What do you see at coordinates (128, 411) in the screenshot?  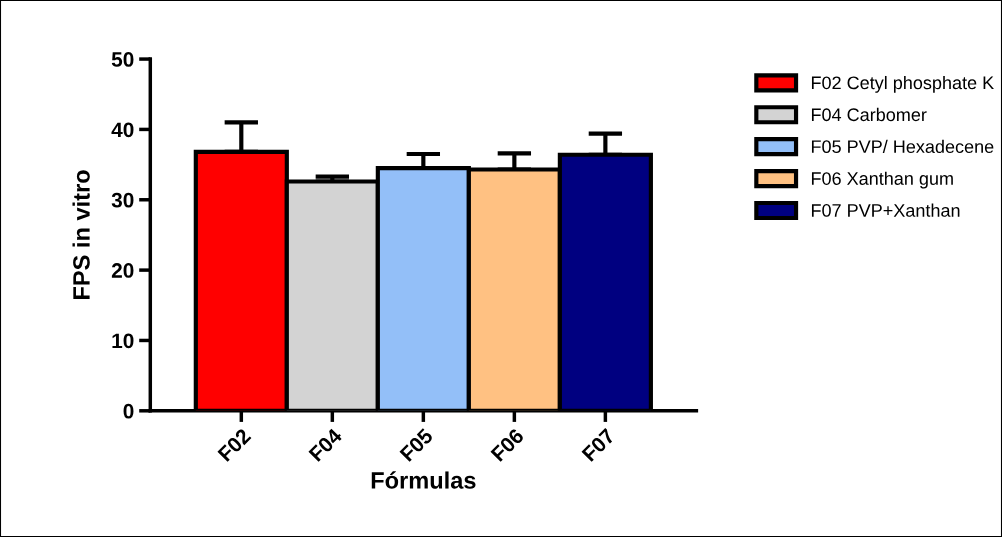 I see `y-tick-label: 0` at bounding box center [128, 411].